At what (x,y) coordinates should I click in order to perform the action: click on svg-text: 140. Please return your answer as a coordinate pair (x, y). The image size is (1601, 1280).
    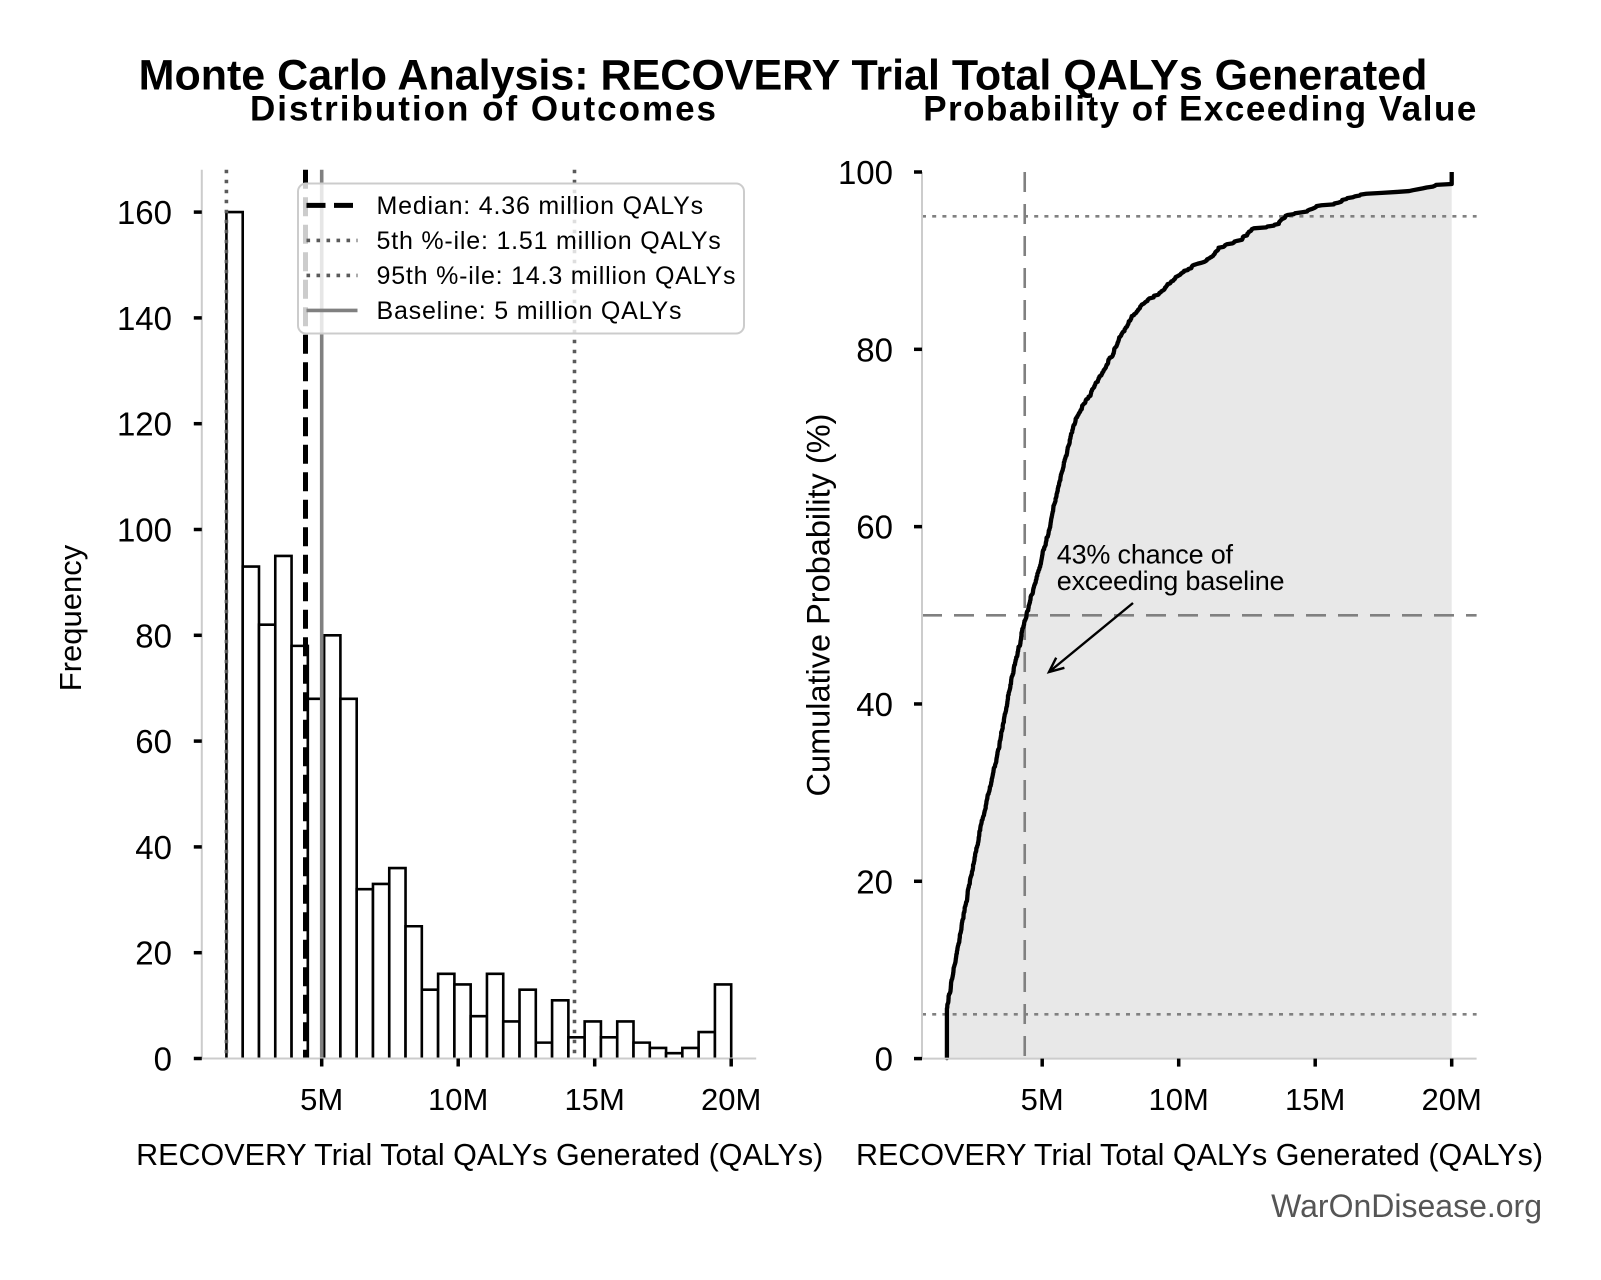
    Looking at the image, I should click on (144, 318).